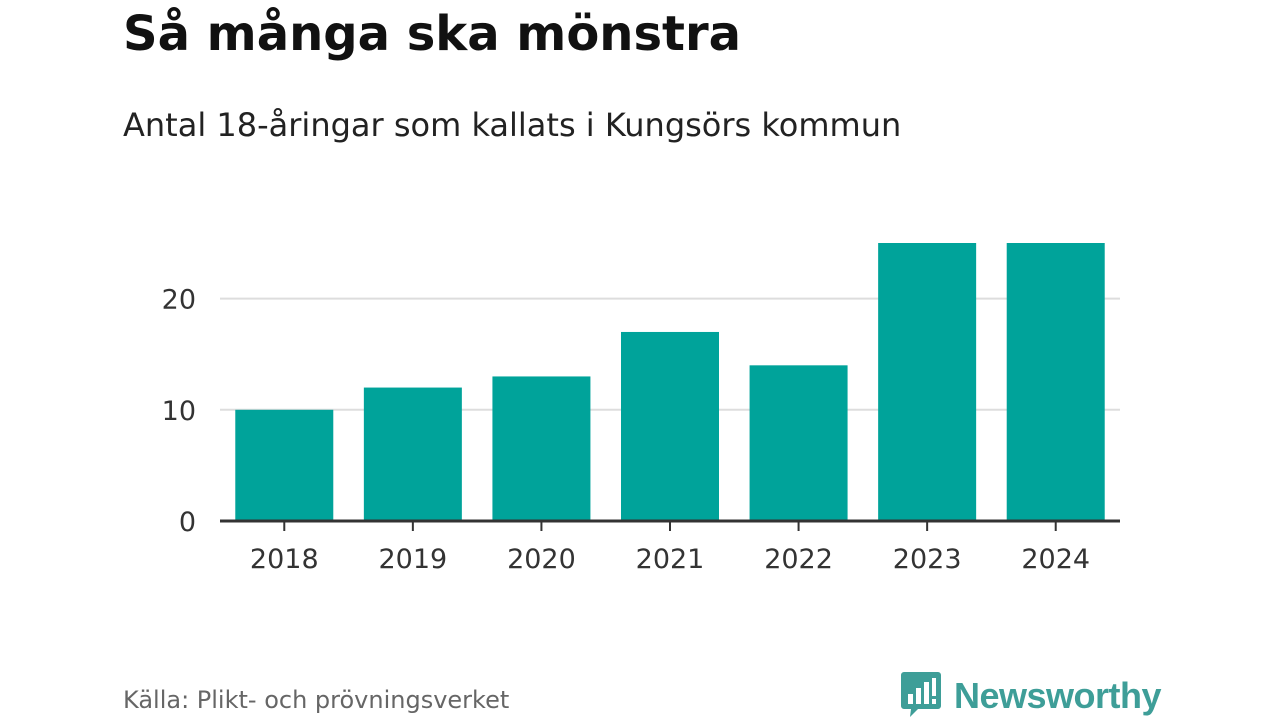  I want to click on brand-name: Newsworthy, so click(1058, 695).